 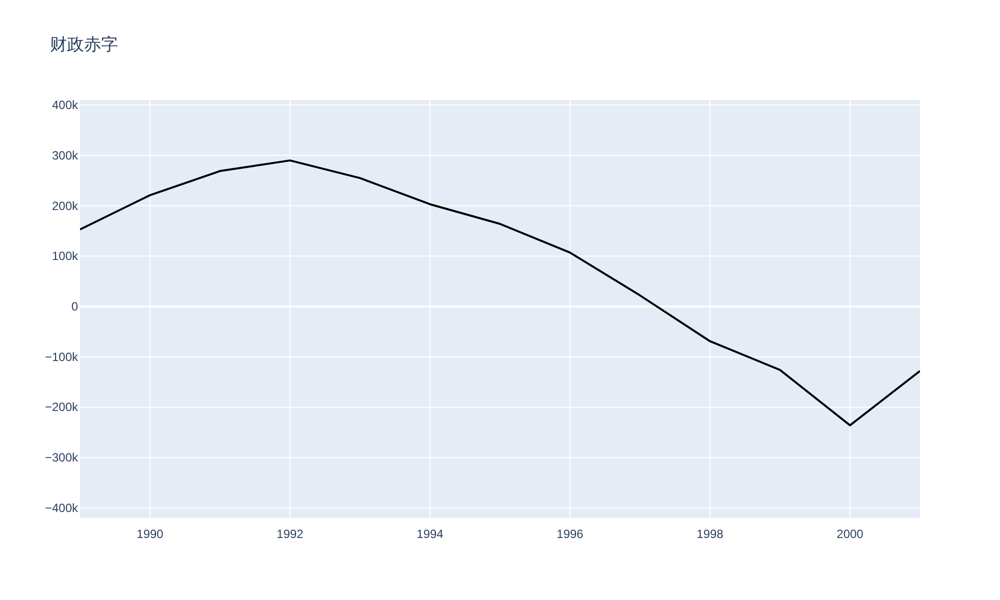 I want to click on x-tick-label: 1994, so click(x=430, y=534).